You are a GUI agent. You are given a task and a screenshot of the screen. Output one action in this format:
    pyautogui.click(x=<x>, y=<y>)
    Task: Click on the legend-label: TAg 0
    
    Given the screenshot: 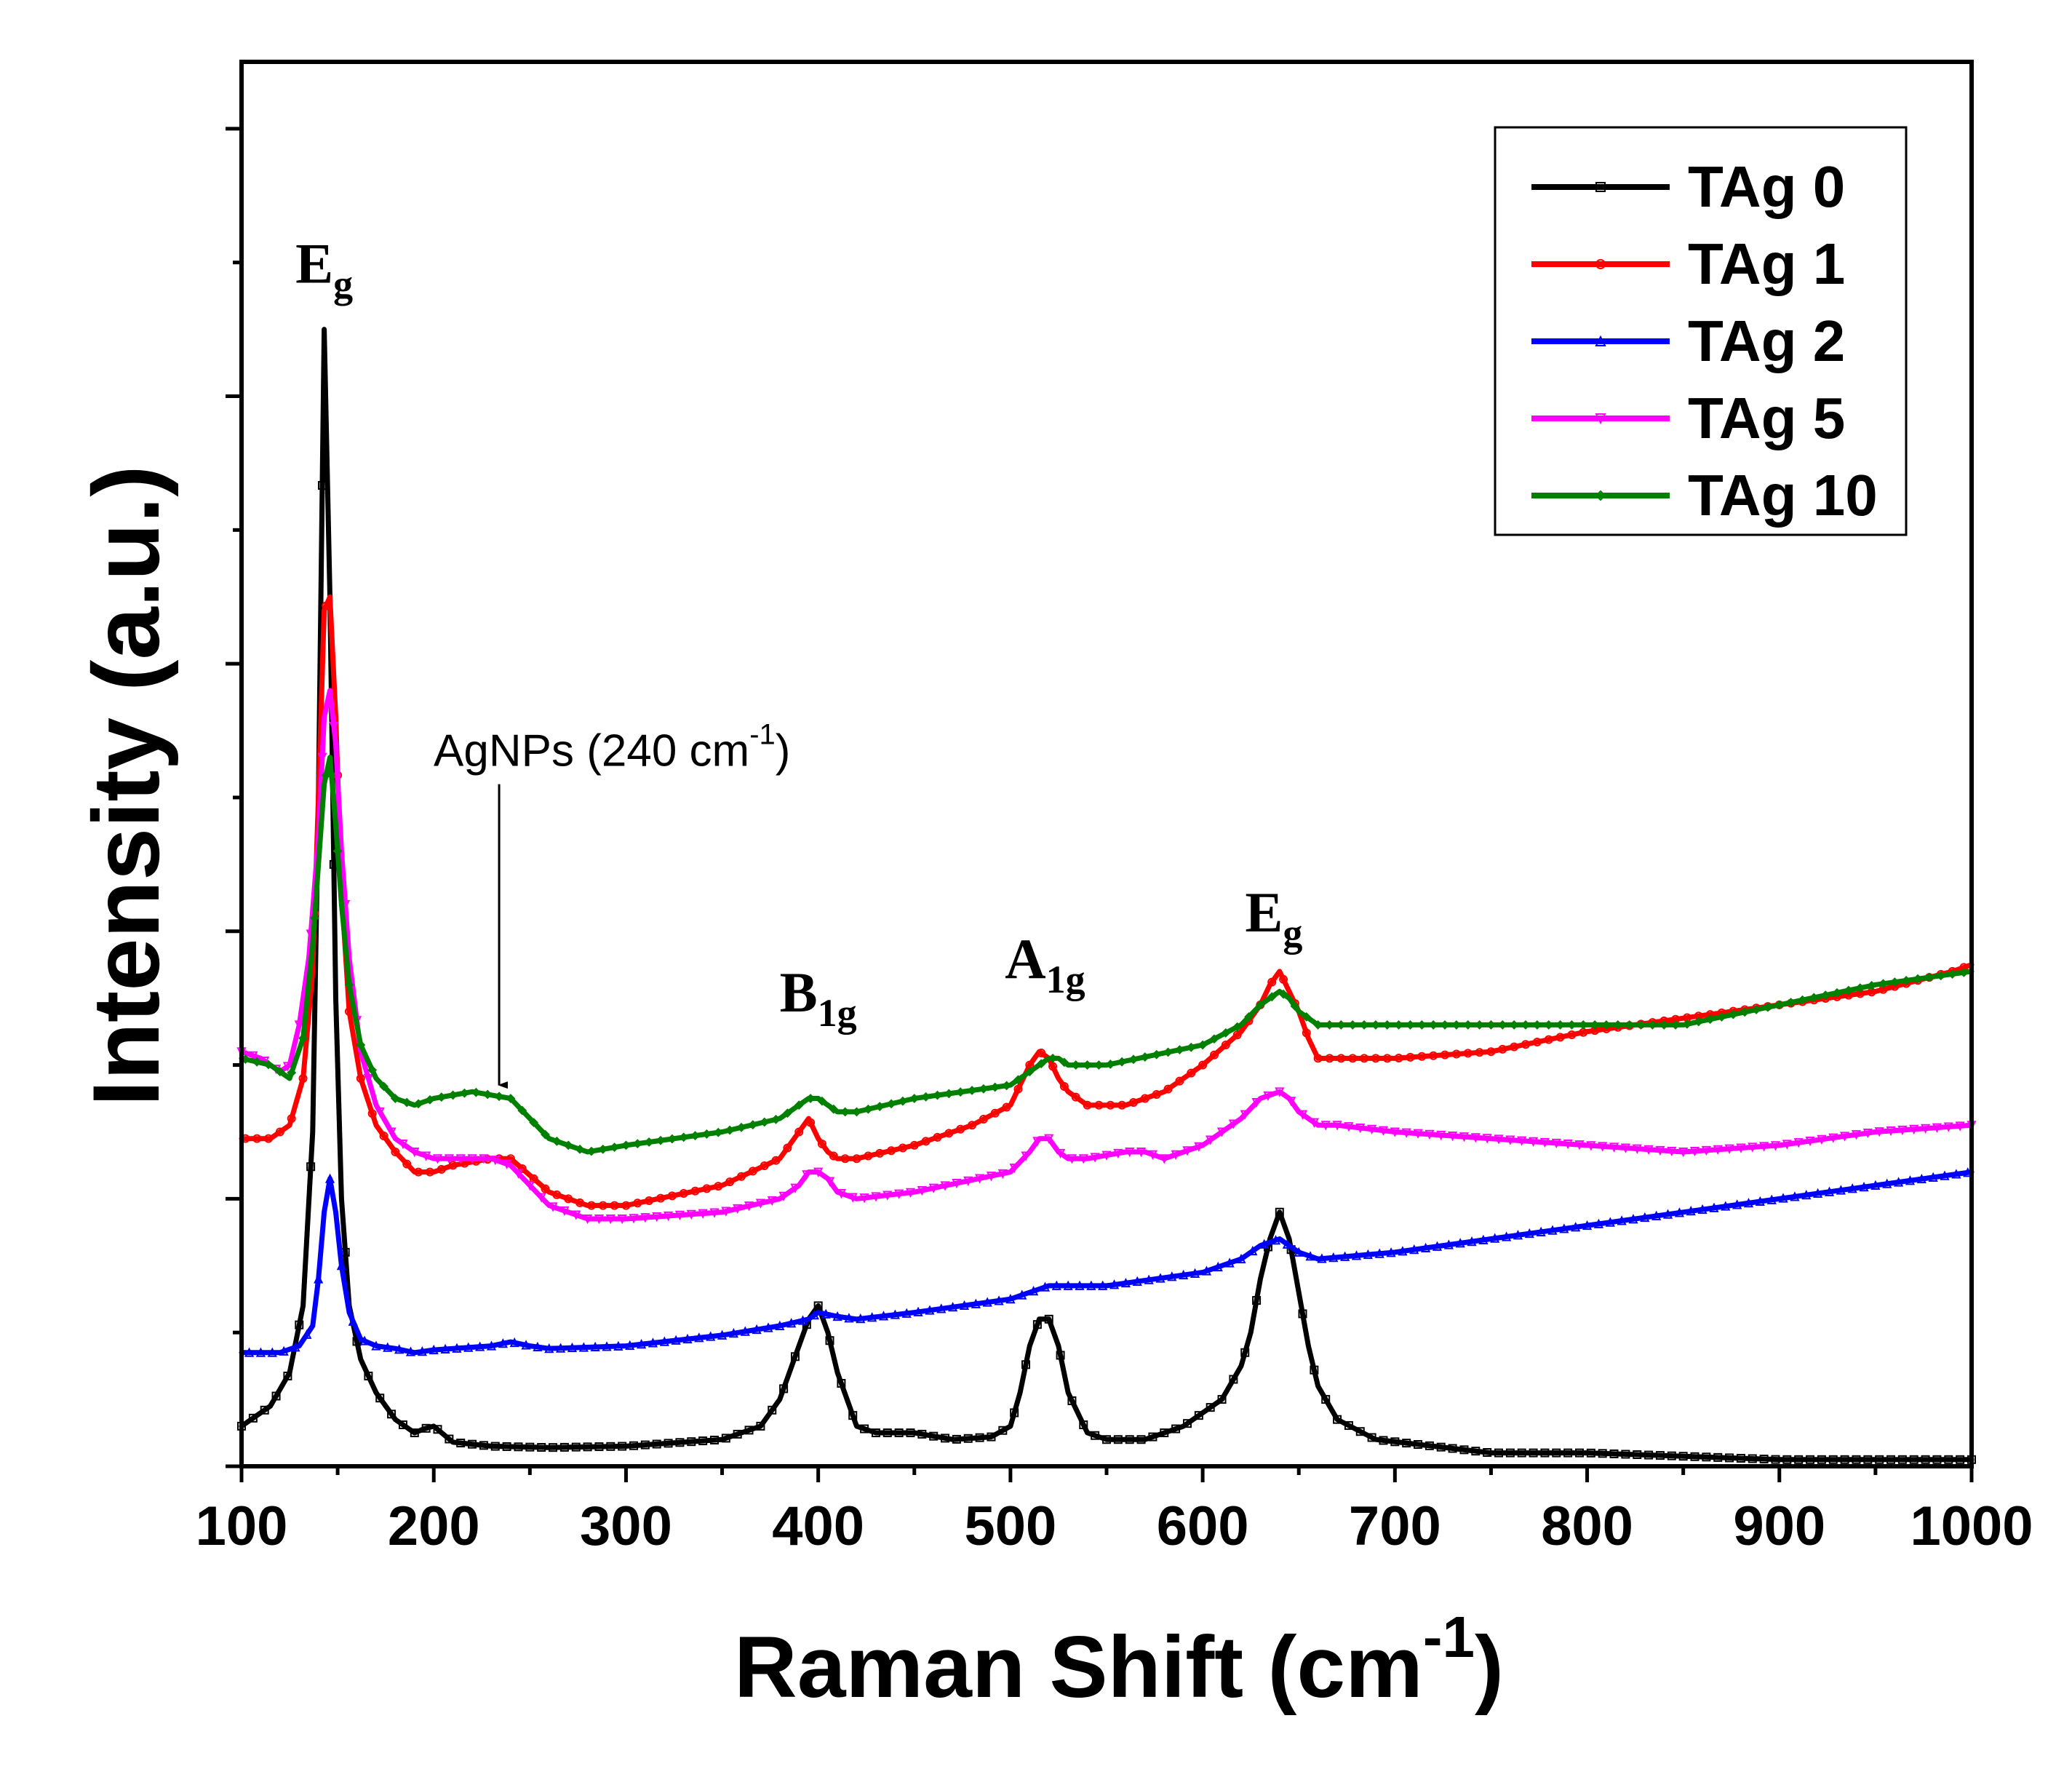 What is the action you would take?
    pyautogui.click(x=1766, y=186)
    